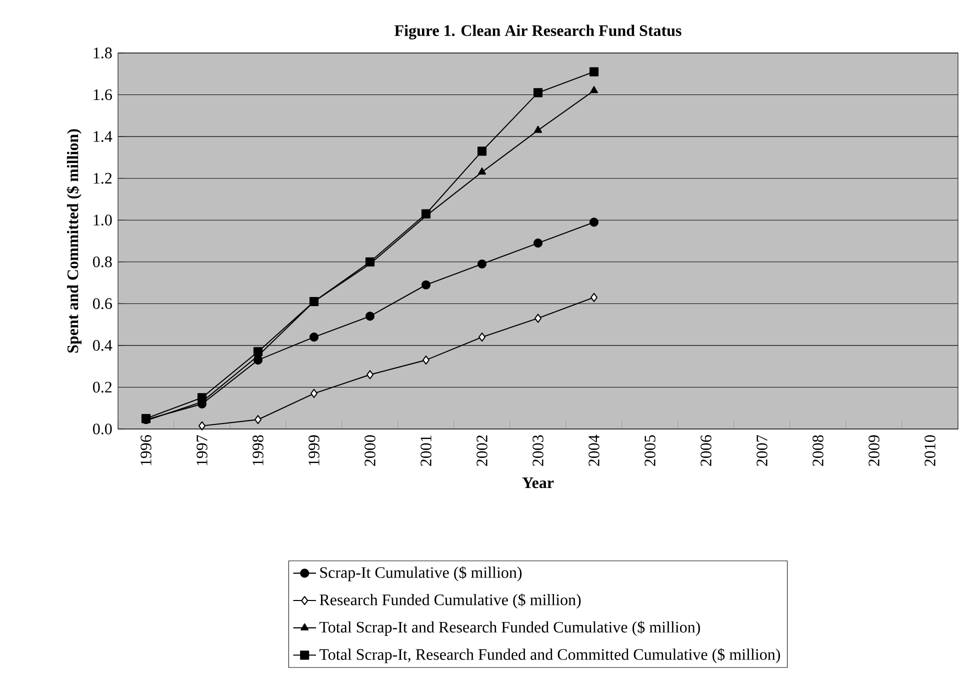  What do you see at coordinates (370, 450) in the screenshot?
I see `x-tick-label: 2000` at bounding box center [370, 450].